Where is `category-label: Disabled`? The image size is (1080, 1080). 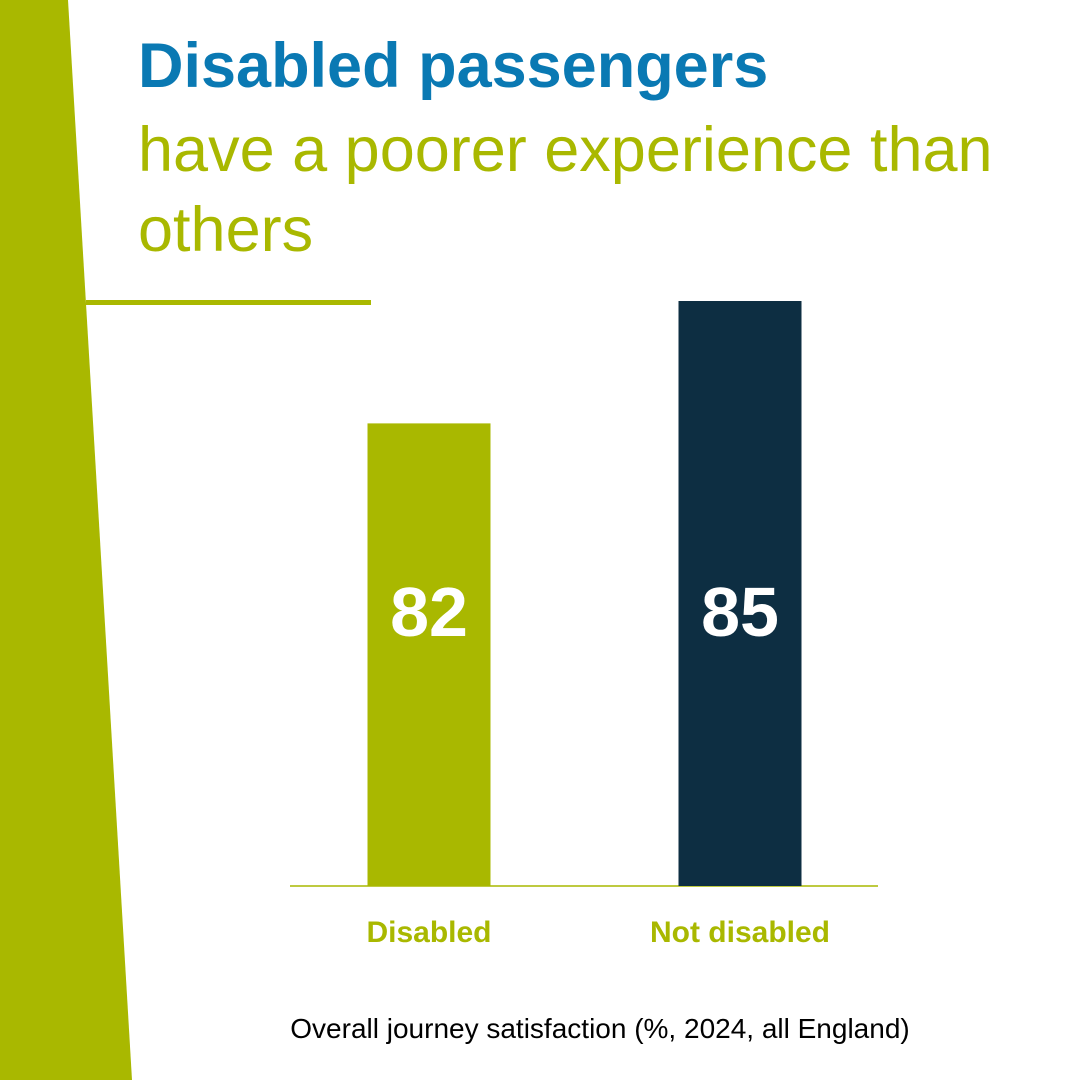 category-label: Disabled is located at coordinates (428, 932).